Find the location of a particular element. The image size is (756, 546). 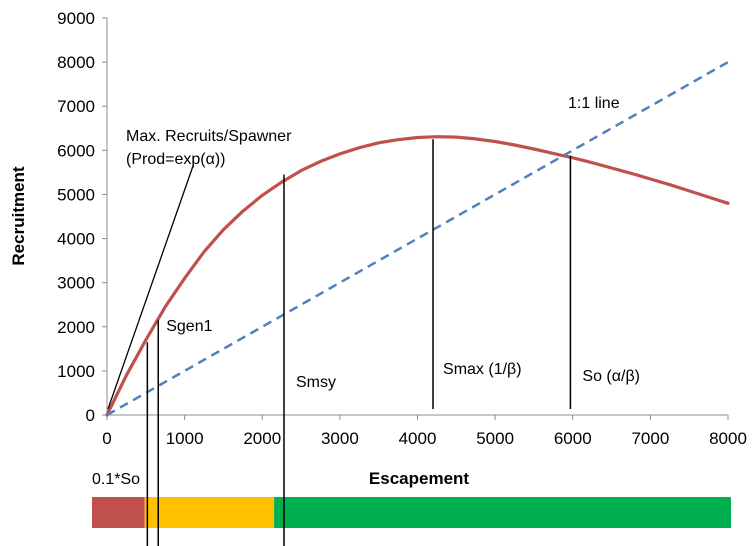

y-tick-label: 8000 is located at coordinates (76, 62).